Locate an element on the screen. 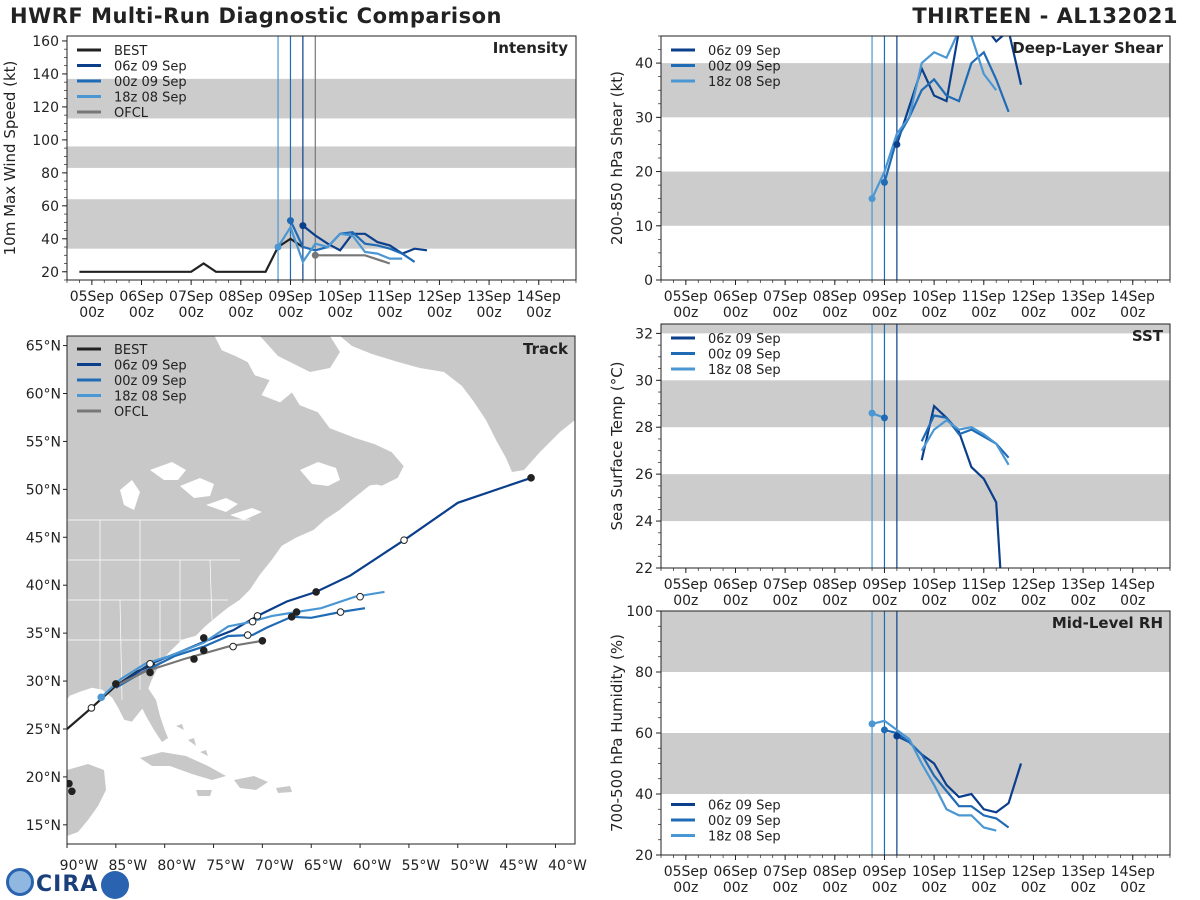 The height and width of the screenshot is (900, 1200). track-lon-label-6: 60°W is located at coordinates (372, 866).